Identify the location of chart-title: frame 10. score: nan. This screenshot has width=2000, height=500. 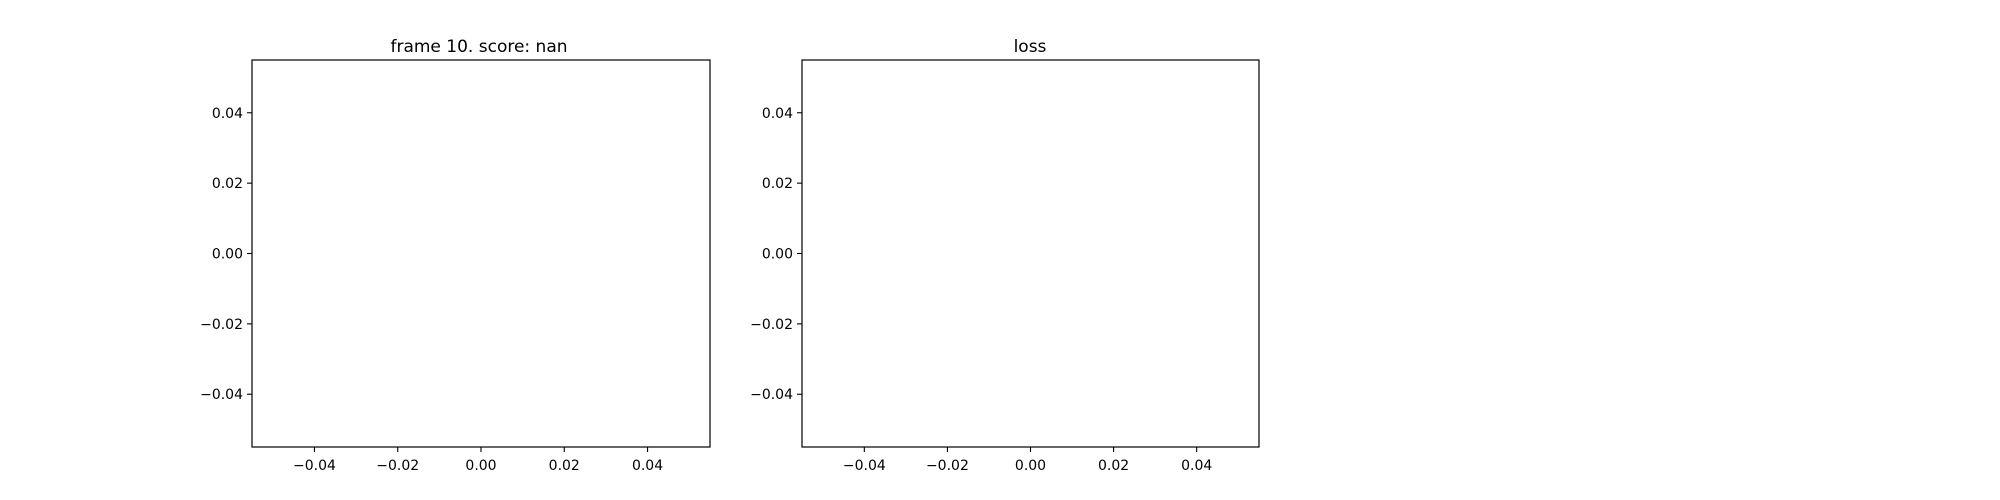
(478, 47).